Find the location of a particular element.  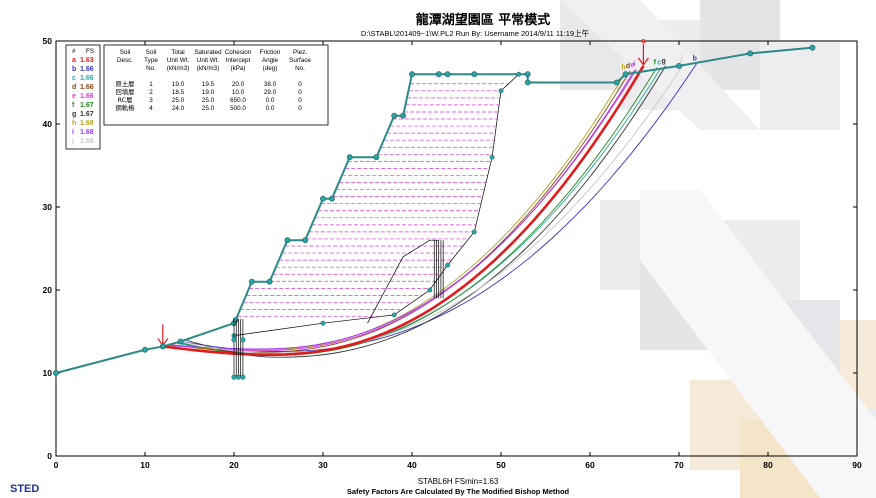

soil-table-cell: 原土層 is located at coordinates (125, 83).